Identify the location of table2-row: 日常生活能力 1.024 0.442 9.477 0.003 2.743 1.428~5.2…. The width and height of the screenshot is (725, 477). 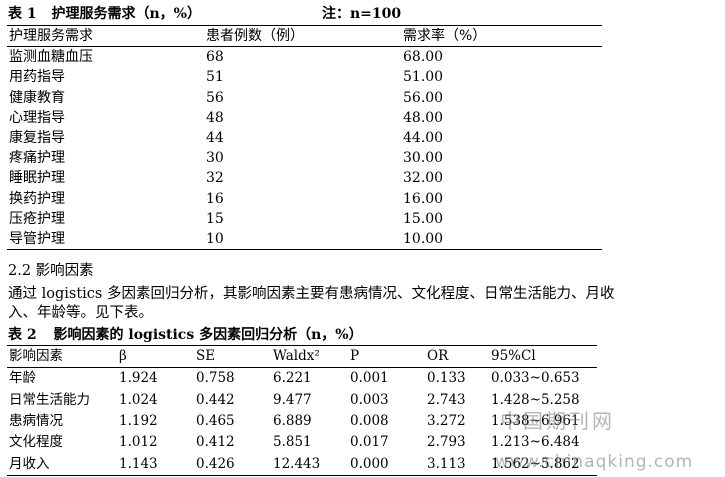
(302, 400).